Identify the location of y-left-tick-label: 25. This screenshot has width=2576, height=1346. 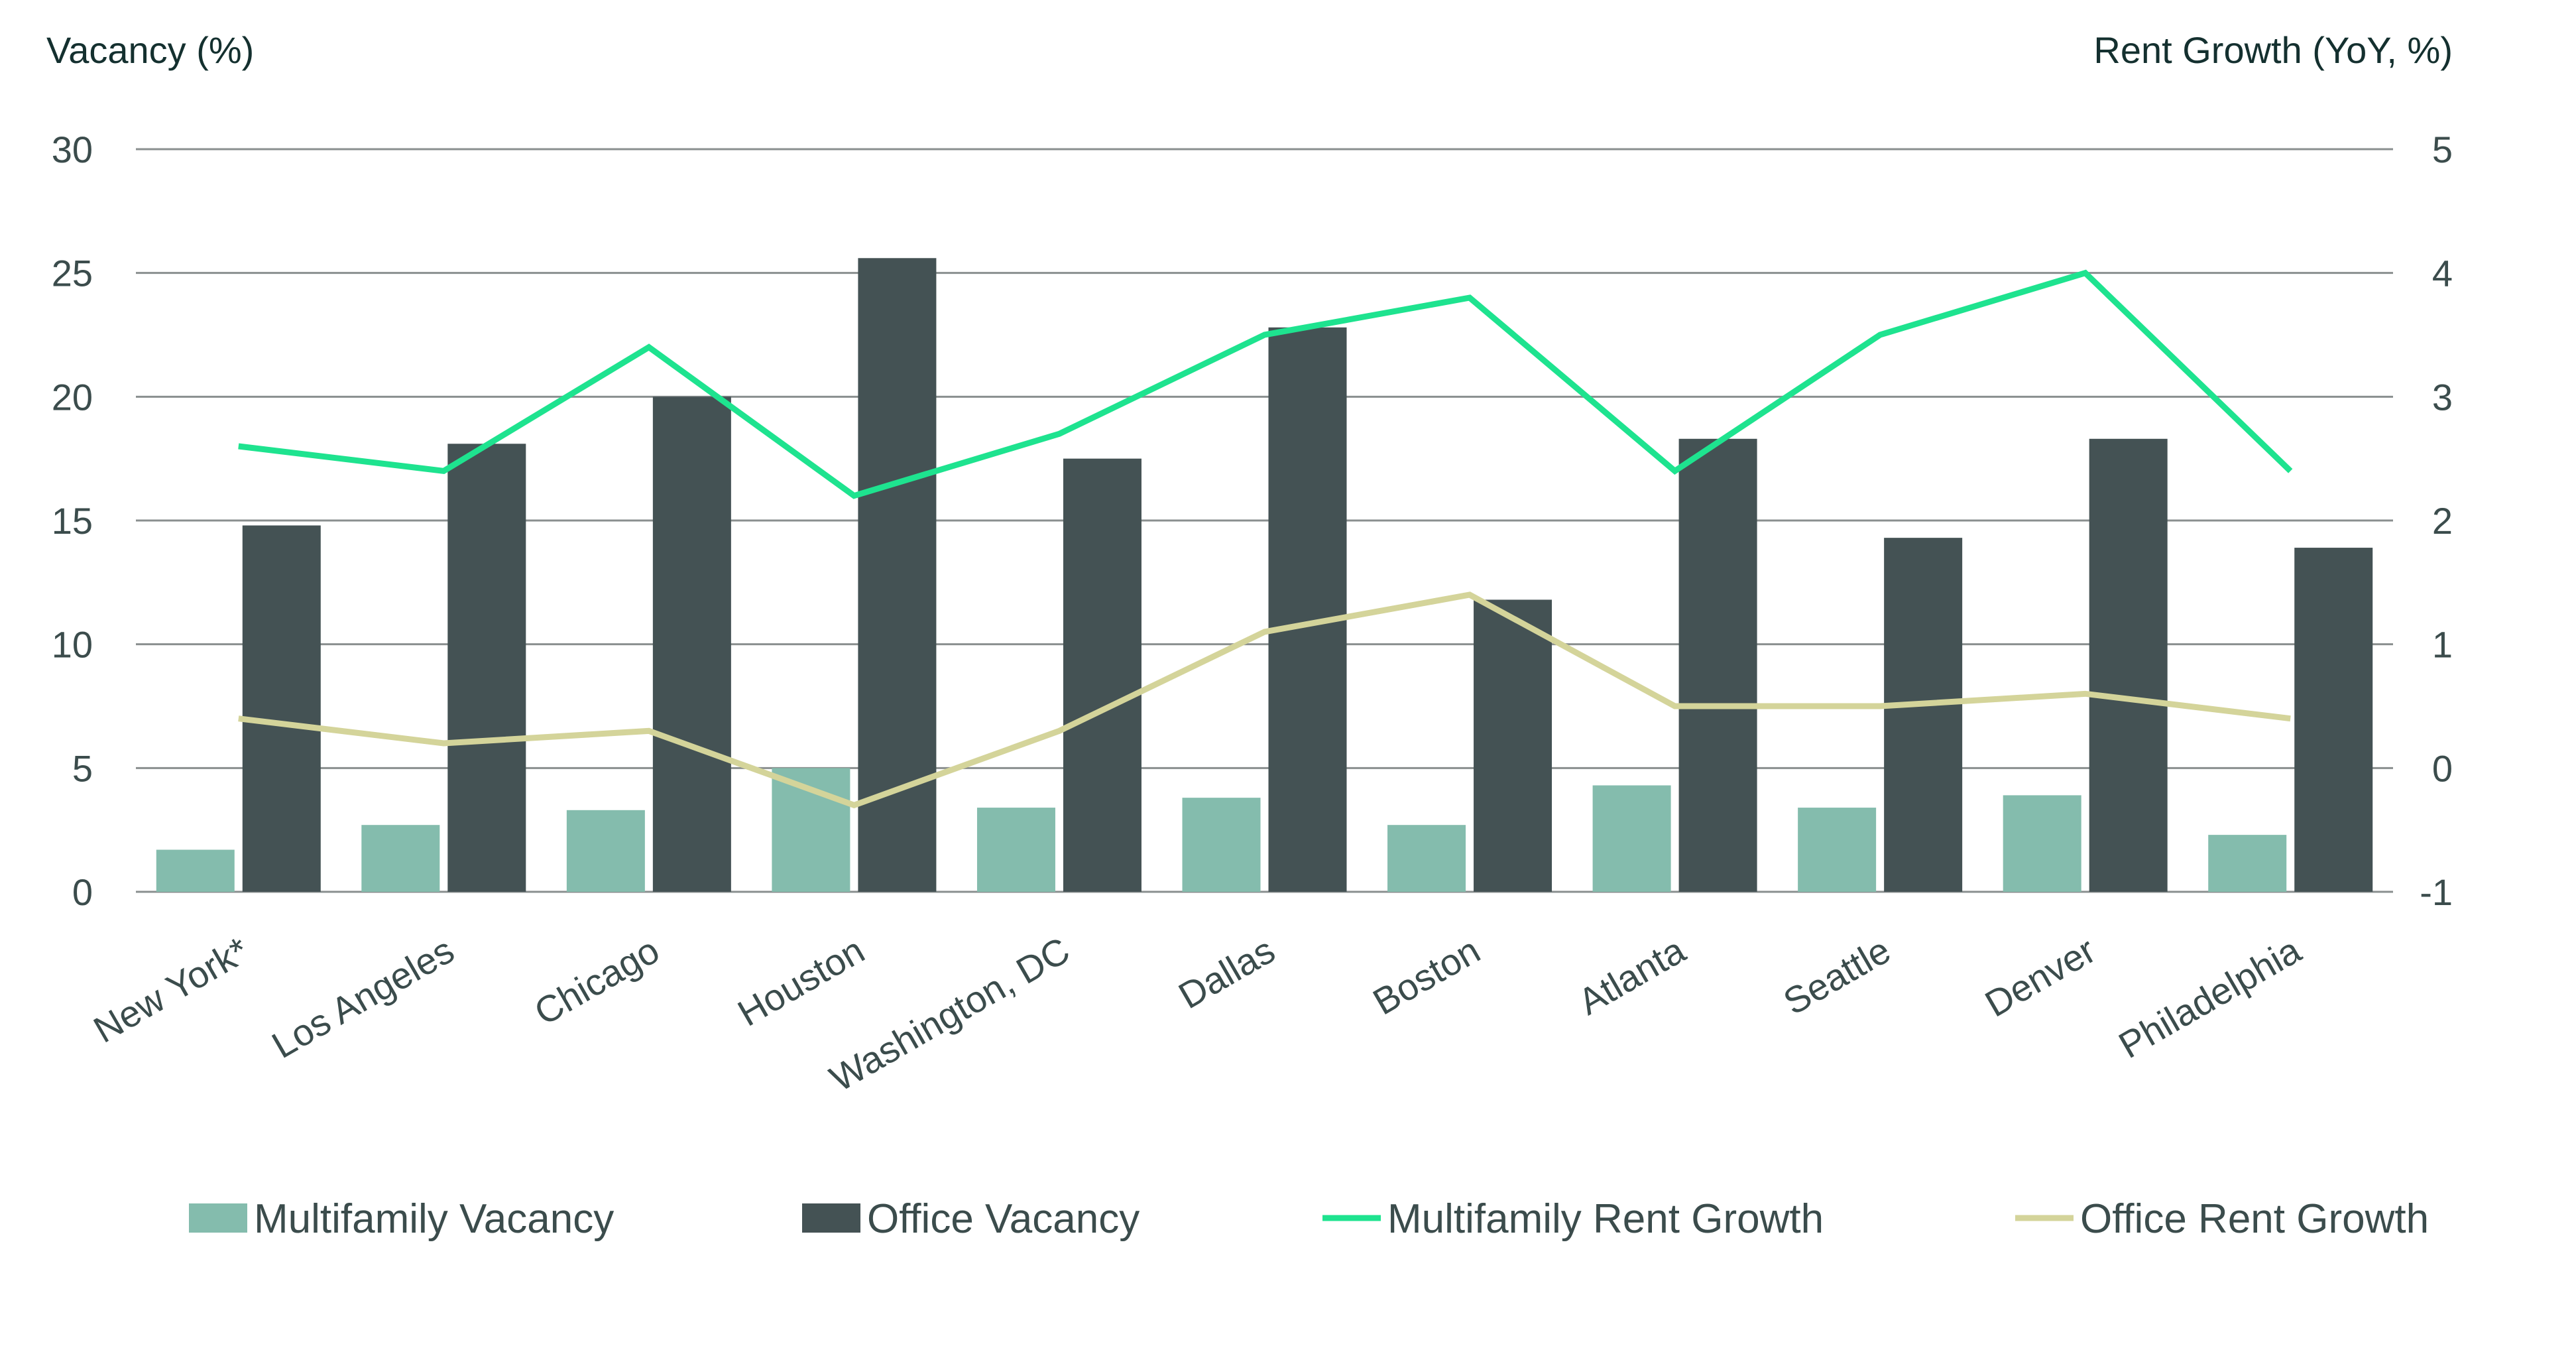
(73, 273).